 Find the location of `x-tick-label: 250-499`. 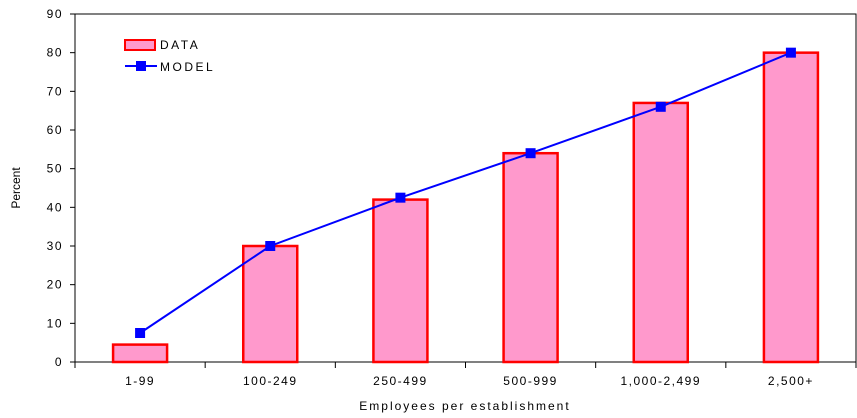

x-tick-label: 250-499 is located at coordinates (400, 381).